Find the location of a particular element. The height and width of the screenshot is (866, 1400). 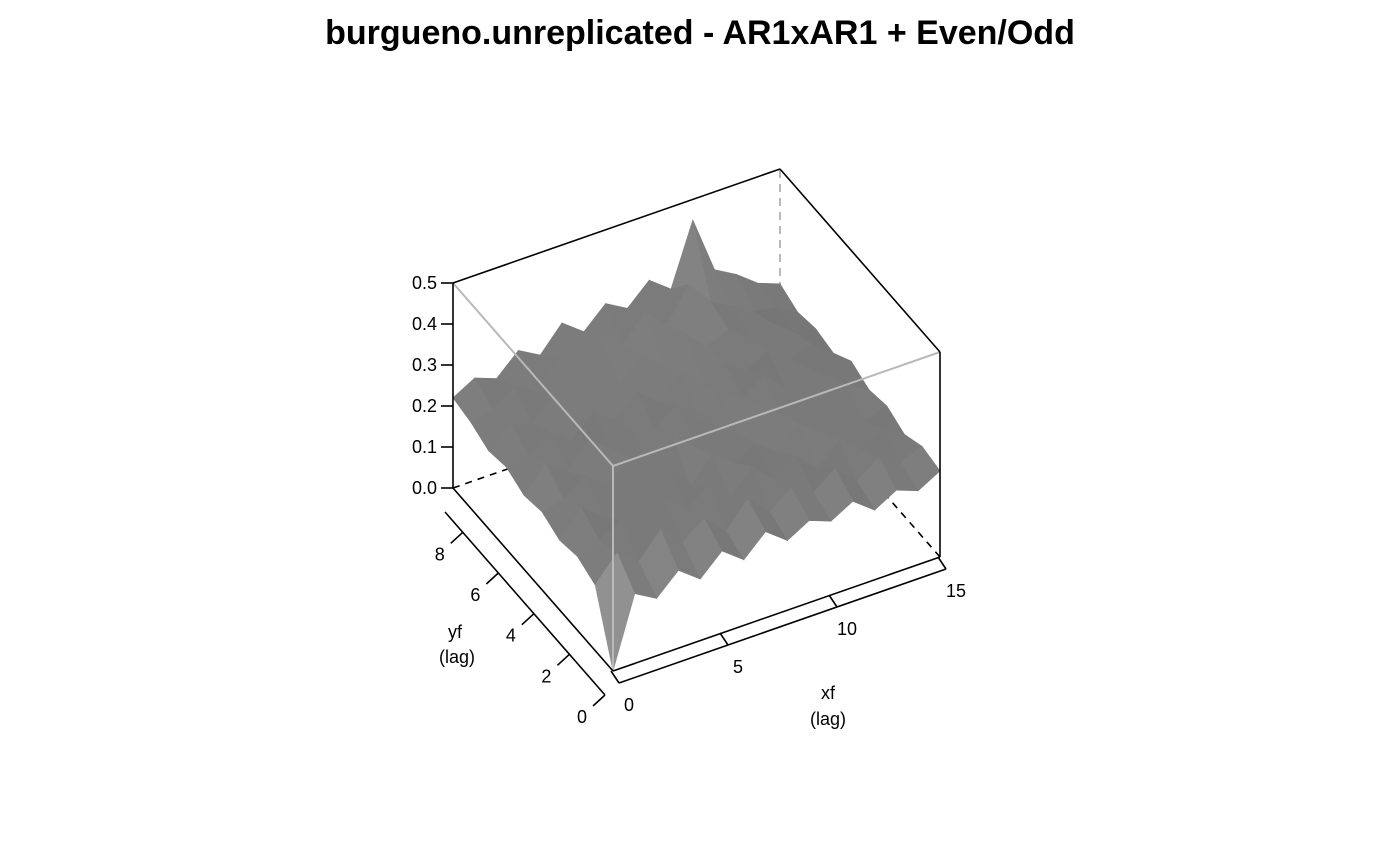

y-tick-label-0: 0 is located at coordinates (582, 717).